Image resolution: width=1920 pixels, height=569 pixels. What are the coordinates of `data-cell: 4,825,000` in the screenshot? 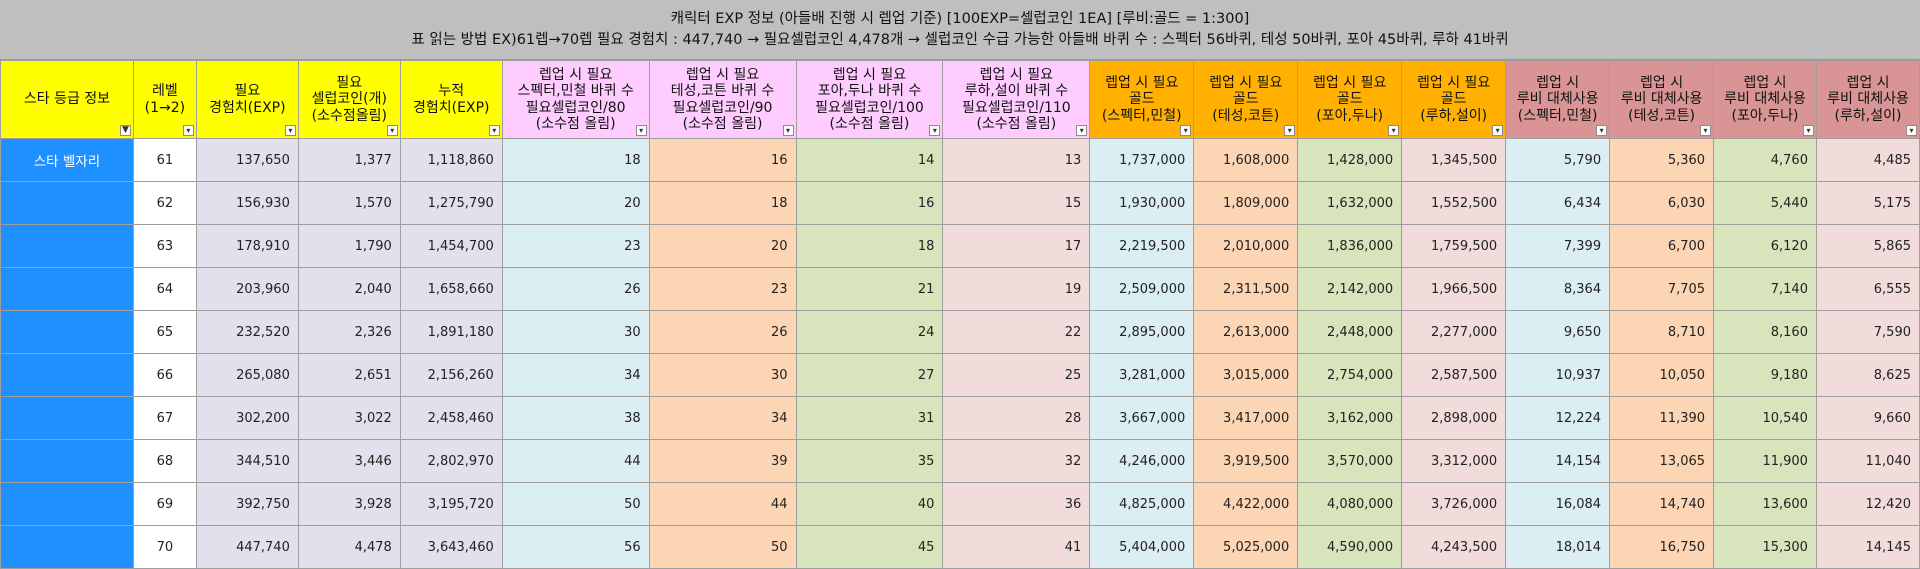 It's located at (1142, 504).